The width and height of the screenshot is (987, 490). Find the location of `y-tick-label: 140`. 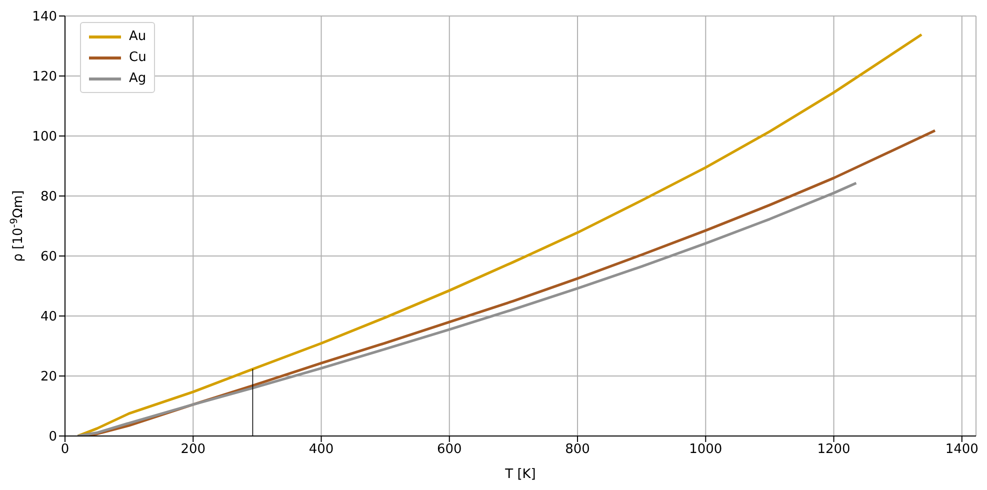

y-tick-label: 140 is located at coordinates (44, 17).